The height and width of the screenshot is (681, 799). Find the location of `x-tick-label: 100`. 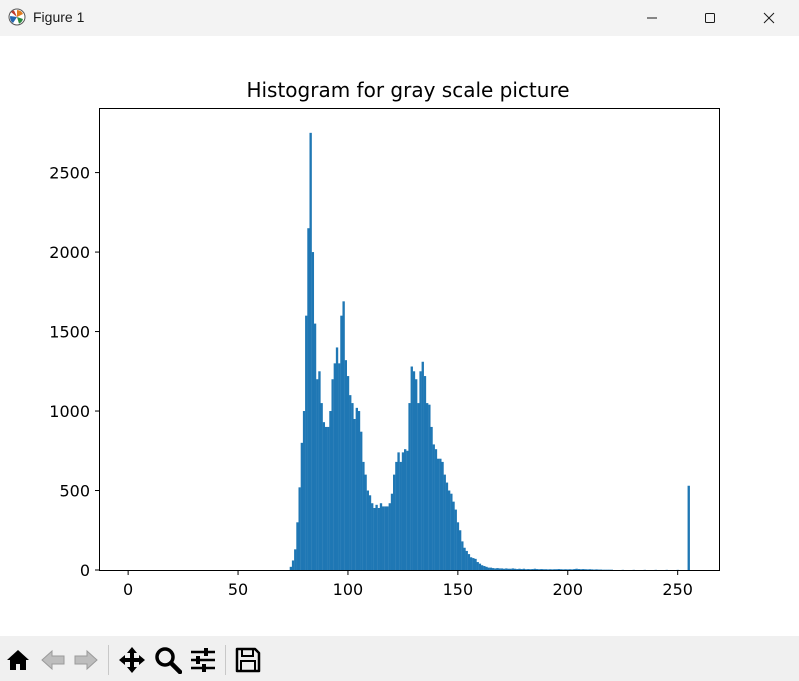

x-tick-label: 100 is located at coordinates (348, 589).